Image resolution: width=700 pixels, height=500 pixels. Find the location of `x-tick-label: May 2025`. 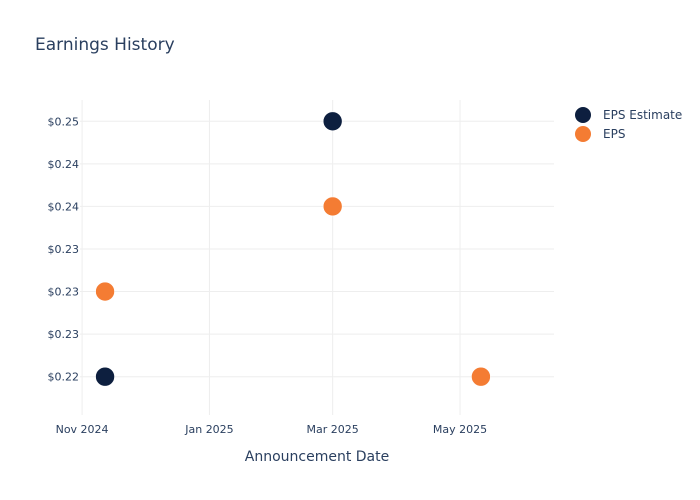

x-tick-label: May 2025 is located at coordinates (460, 429).